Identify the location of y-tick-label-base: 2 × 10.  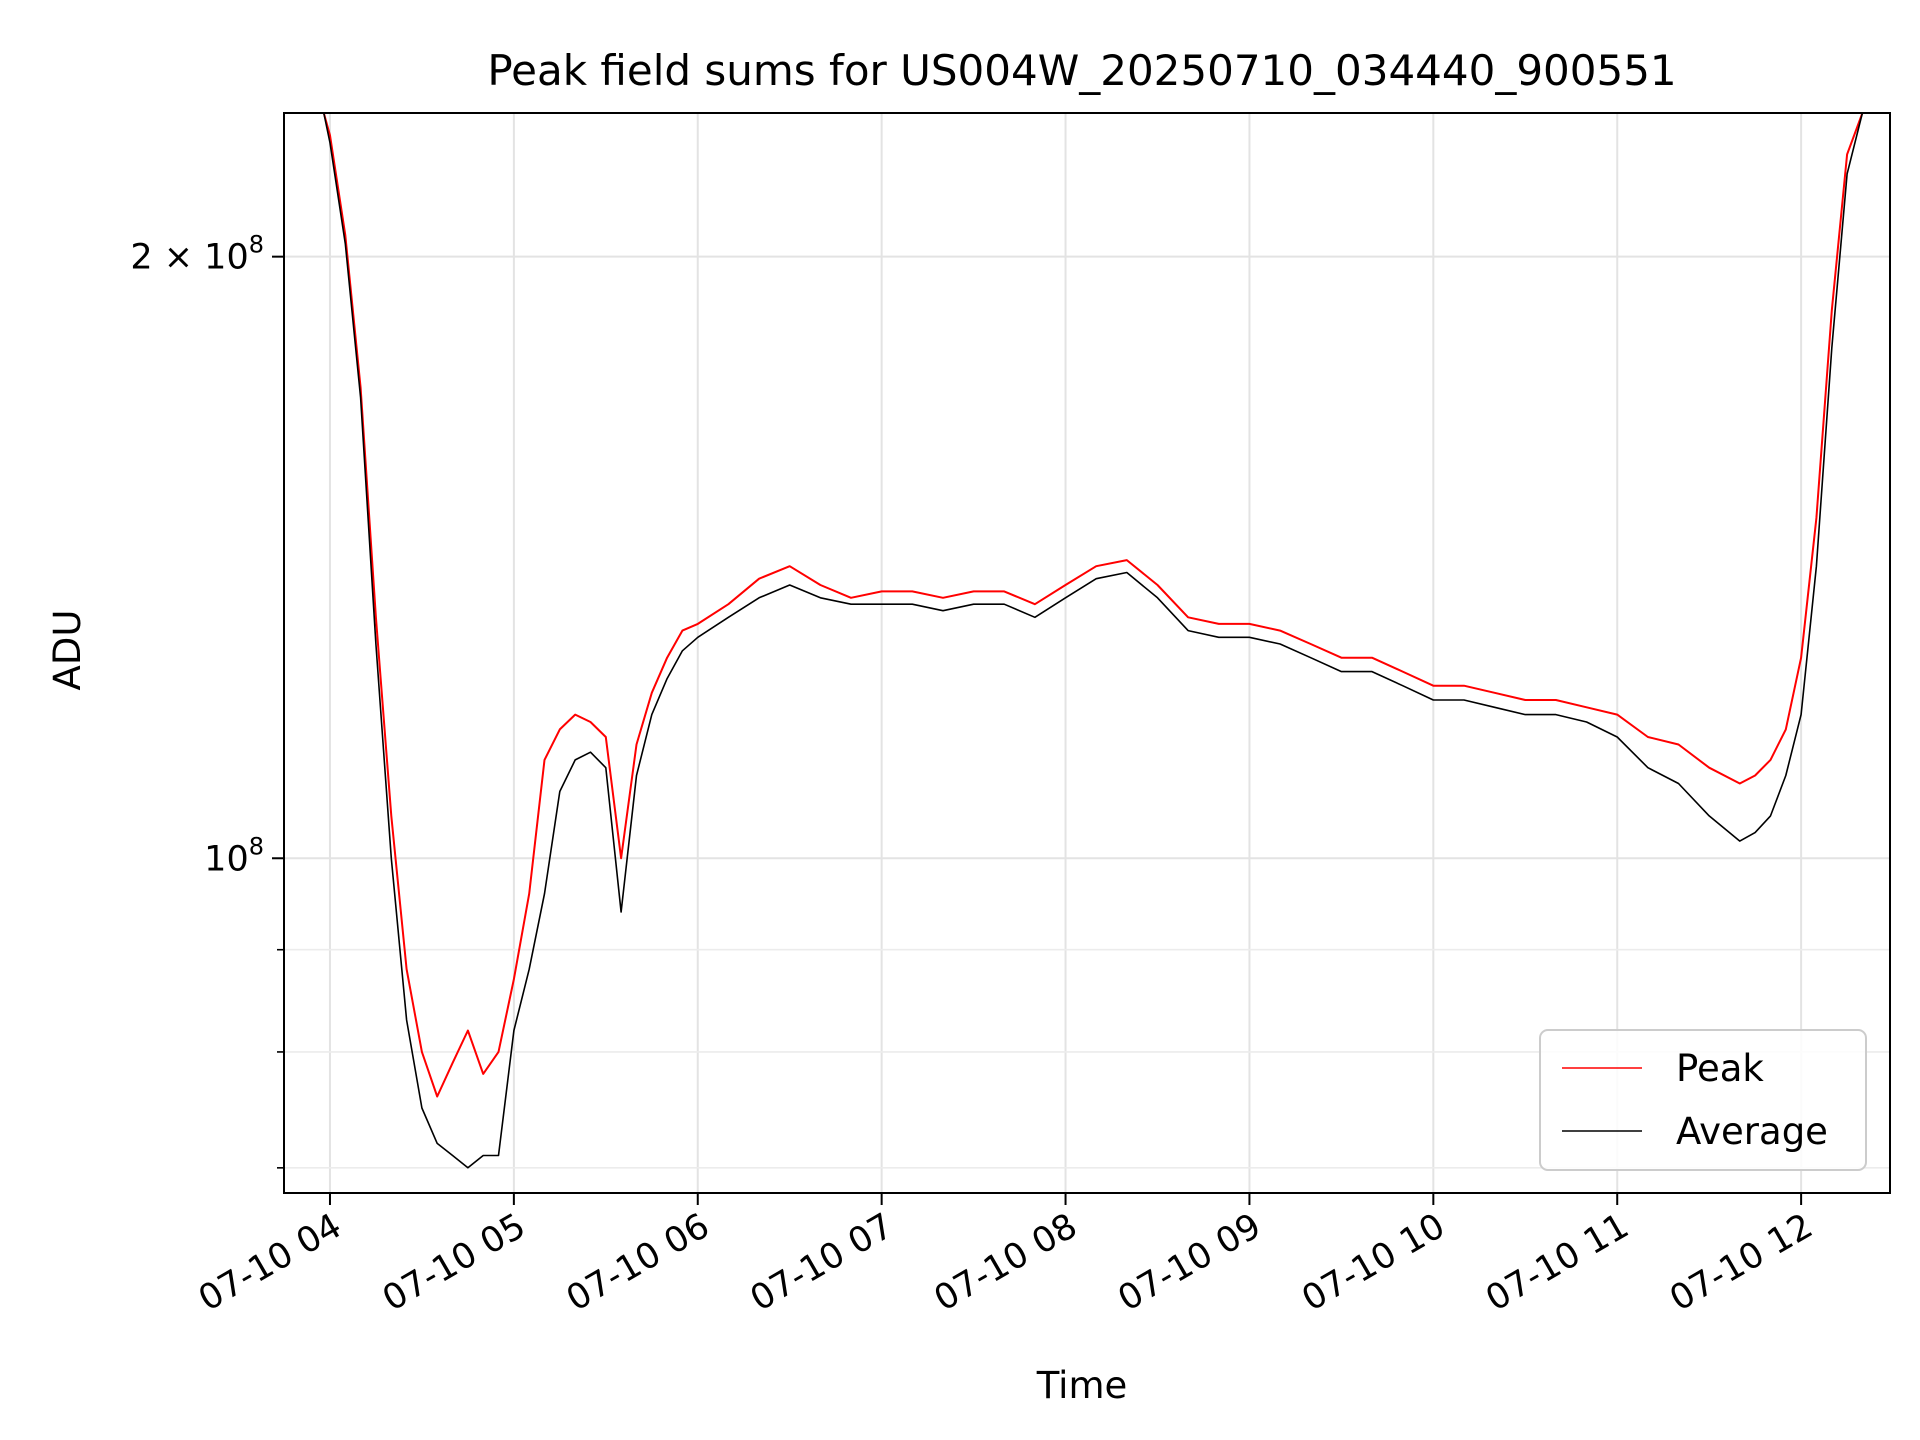
(189, 258).